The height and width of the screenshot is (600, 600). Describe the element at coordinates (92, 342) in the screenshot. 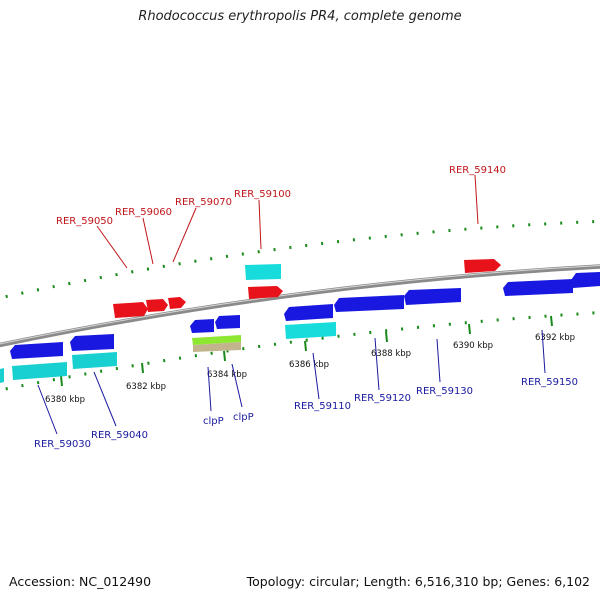

I see `gene-RER_59040-a` at that location.